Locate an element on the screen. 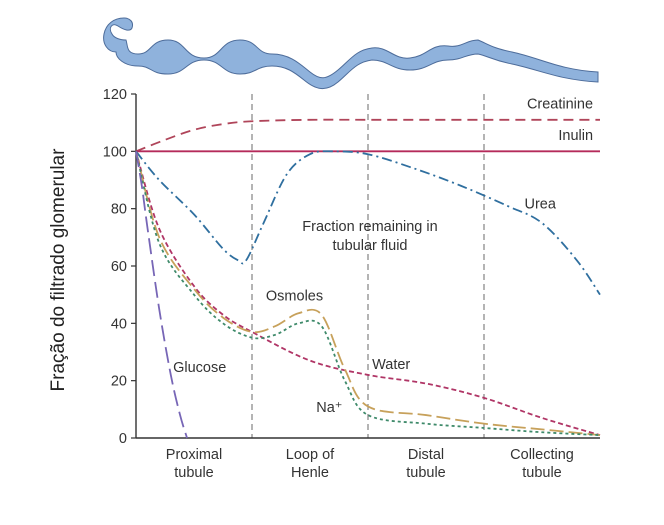  segment-label: Loop of is located at coordinates (310, 455).